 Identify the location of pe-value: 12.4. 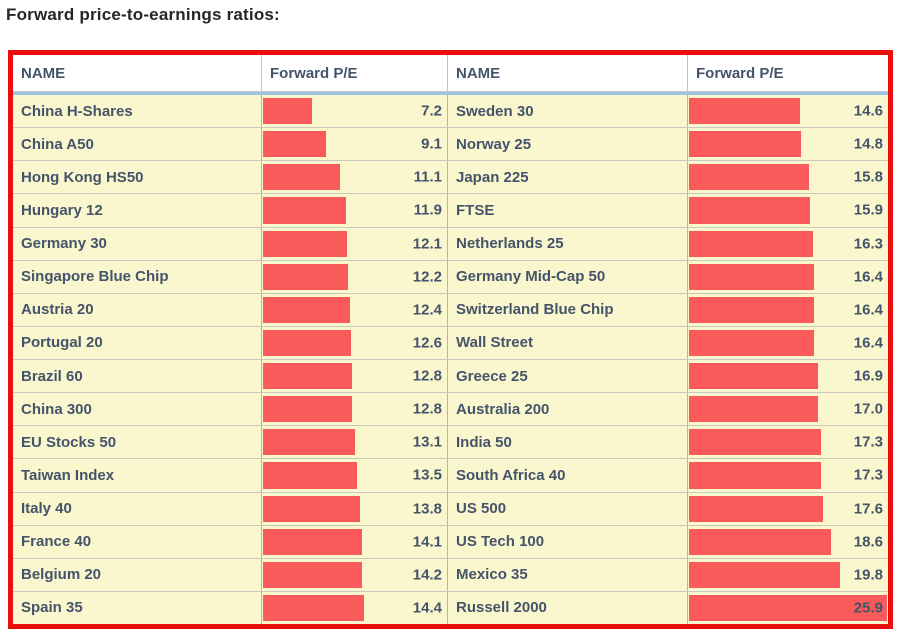
(427, 310).